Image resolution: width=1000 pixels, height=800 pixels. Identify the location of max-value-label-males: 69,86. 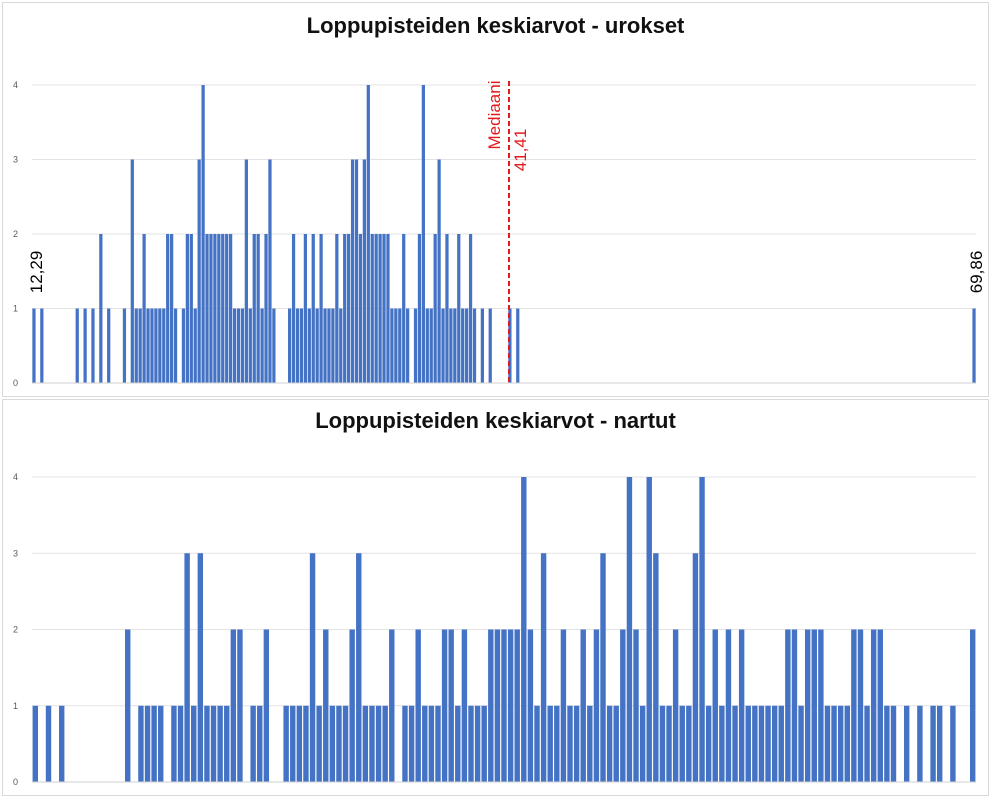
(976, 272).